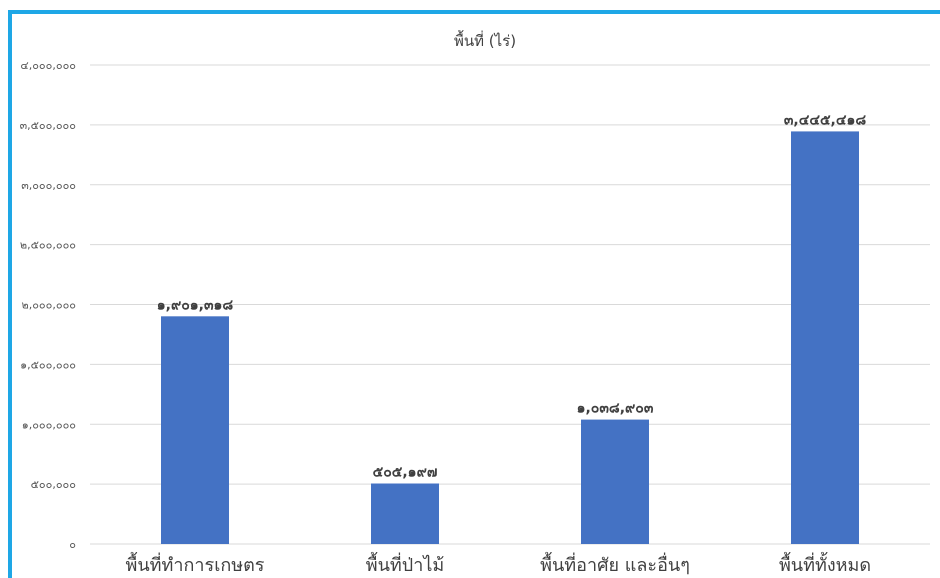 The height and width of the screenshot is (578, 940). I want to click on data-label: ๑,๐๓๘,๙๐๓, so click(615, 409).